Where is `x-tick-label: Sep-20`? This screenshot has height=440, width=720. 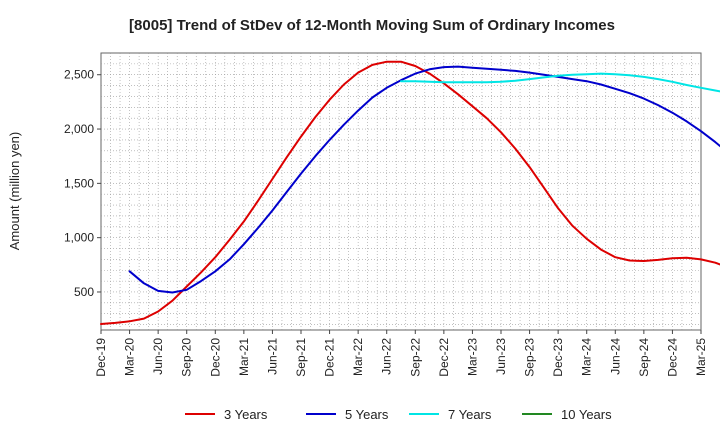 x-tick-label: Sep-20 is located at coordinates (187, 357).